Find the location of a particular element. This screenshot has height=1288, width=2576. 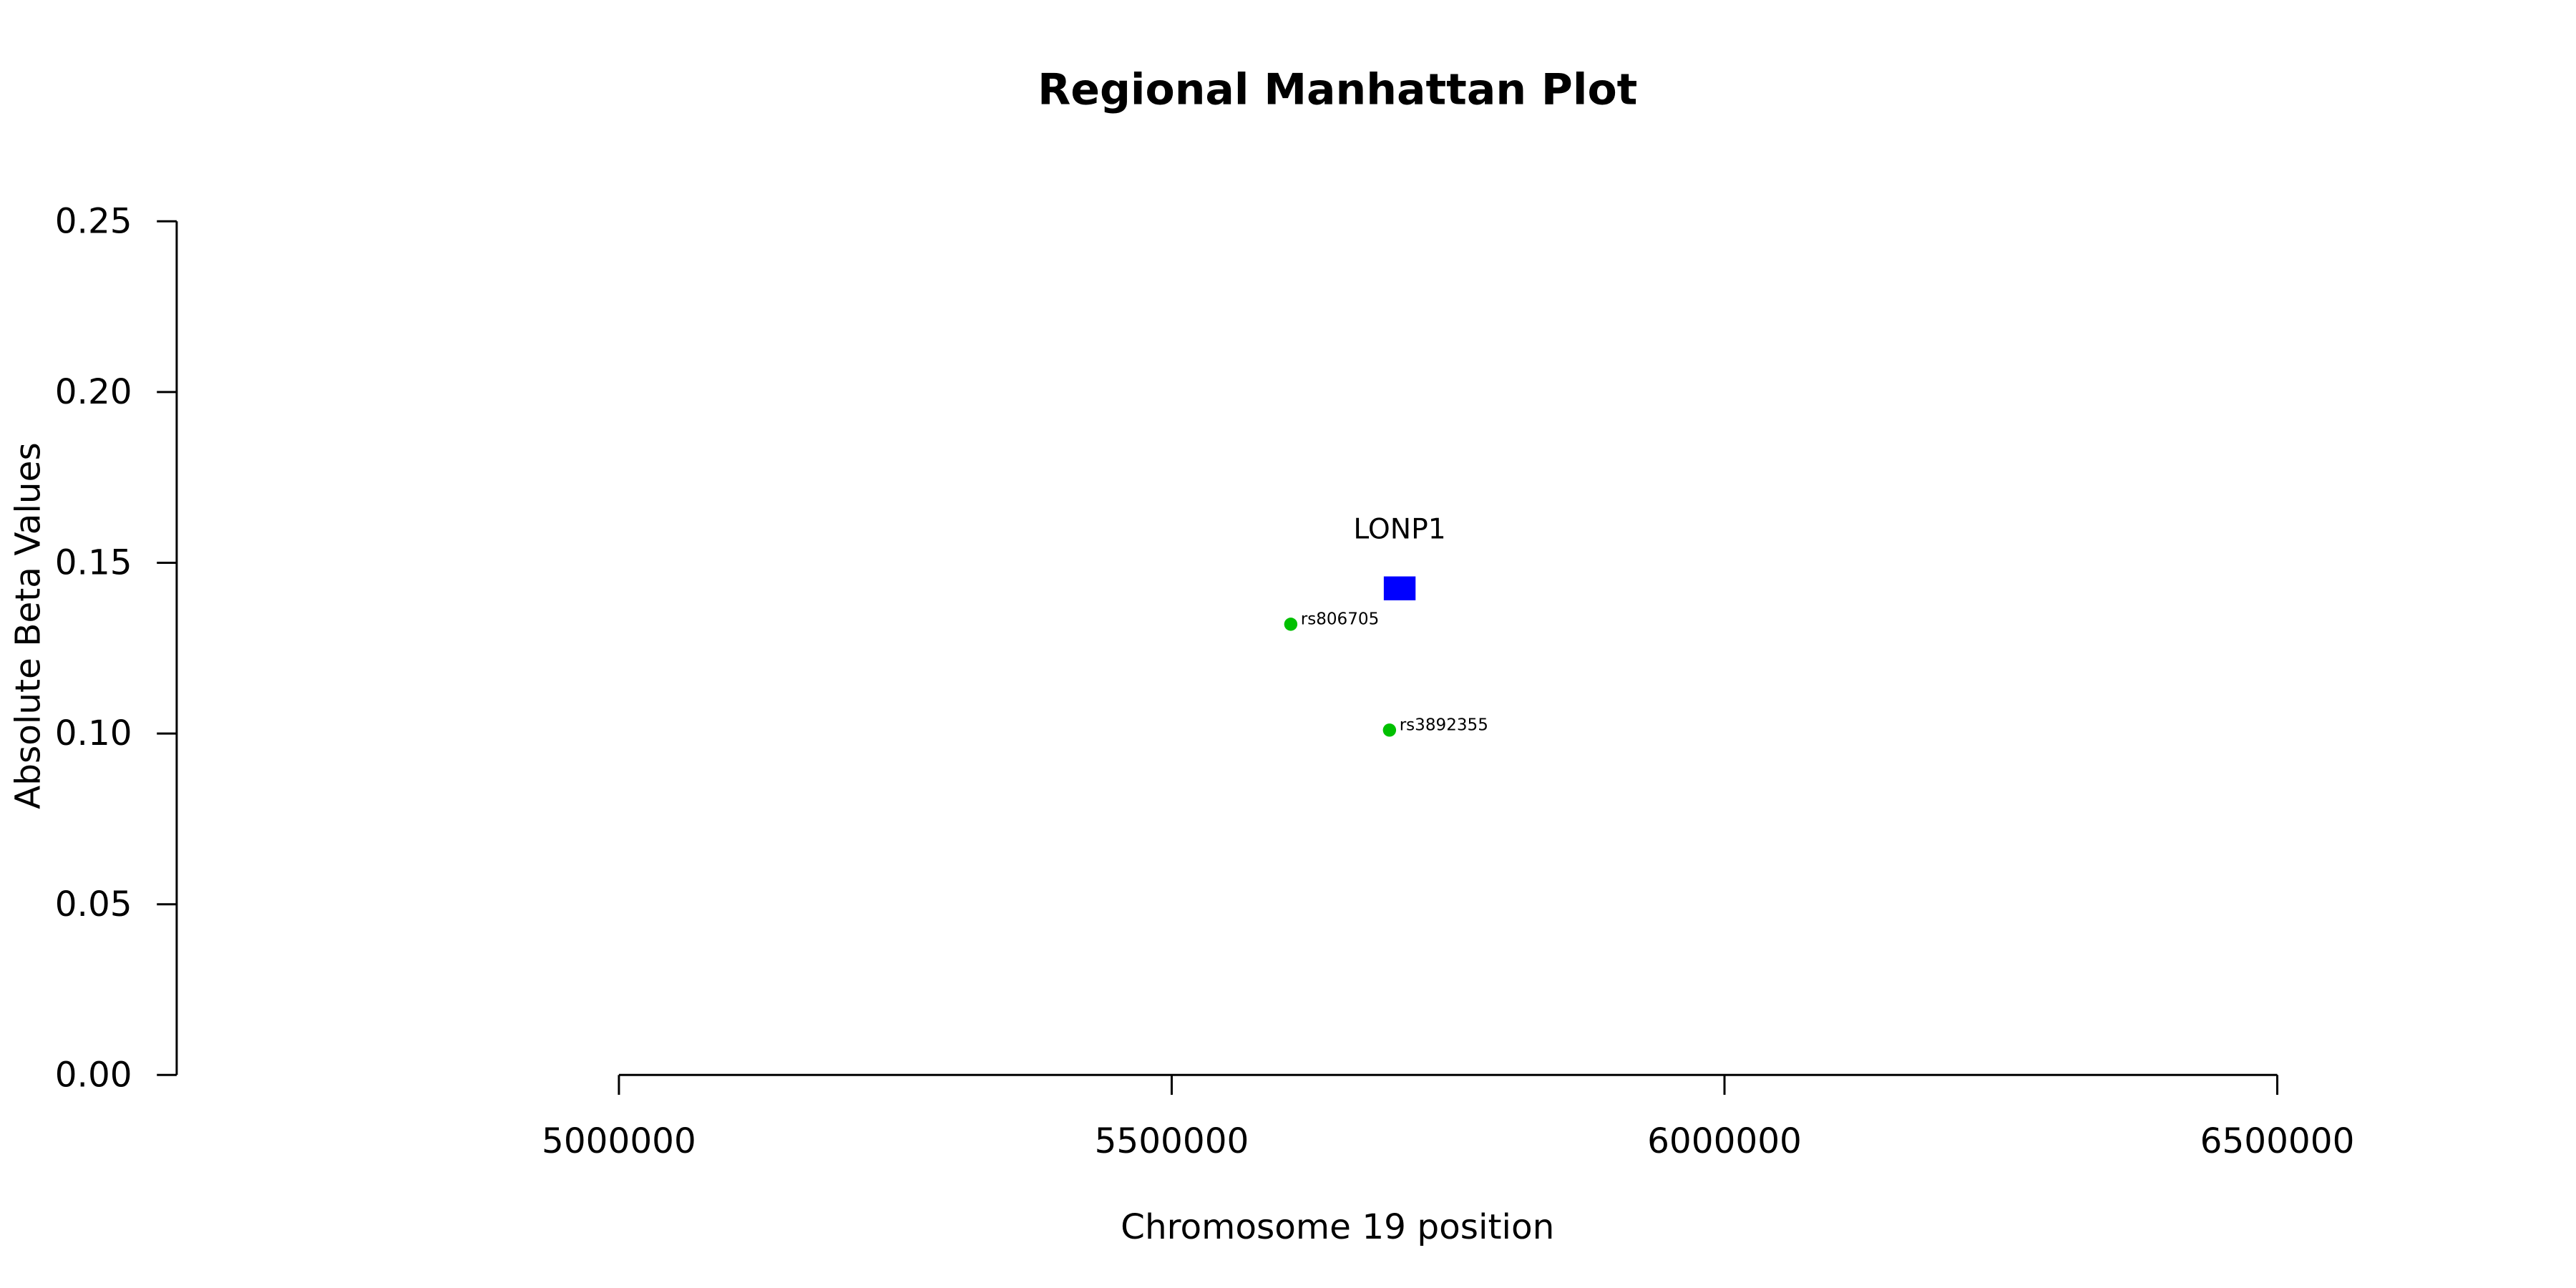

x-tick-label: 6500000 is located at coordinates (2277, 1141).